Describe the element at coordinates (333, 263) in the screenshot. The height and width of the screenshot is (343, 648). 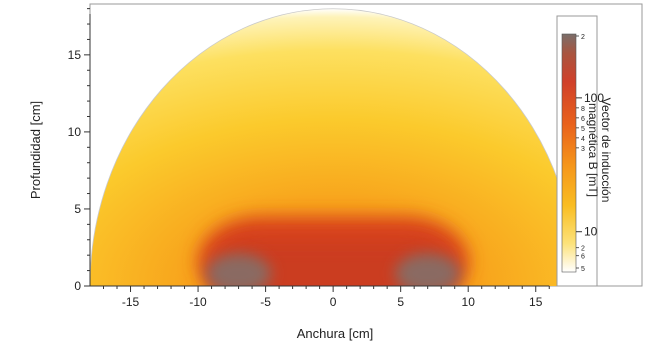
I see `mid-field-region` at that location.